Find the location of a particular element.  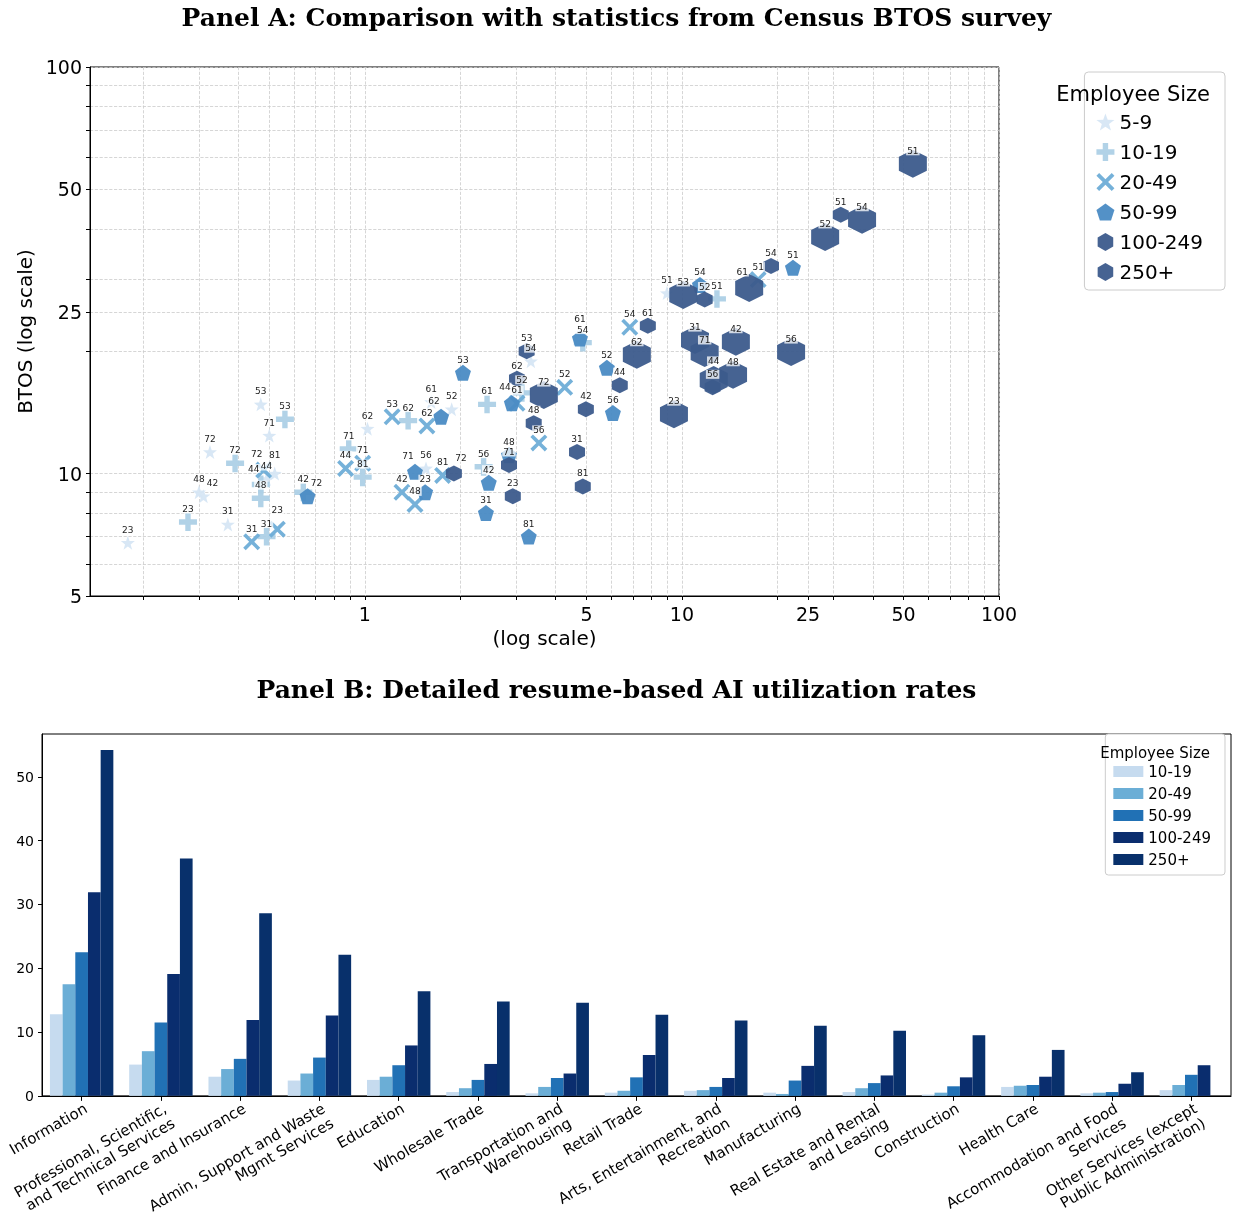

y-tick-label: 30 is located at coordinates (25, 904).